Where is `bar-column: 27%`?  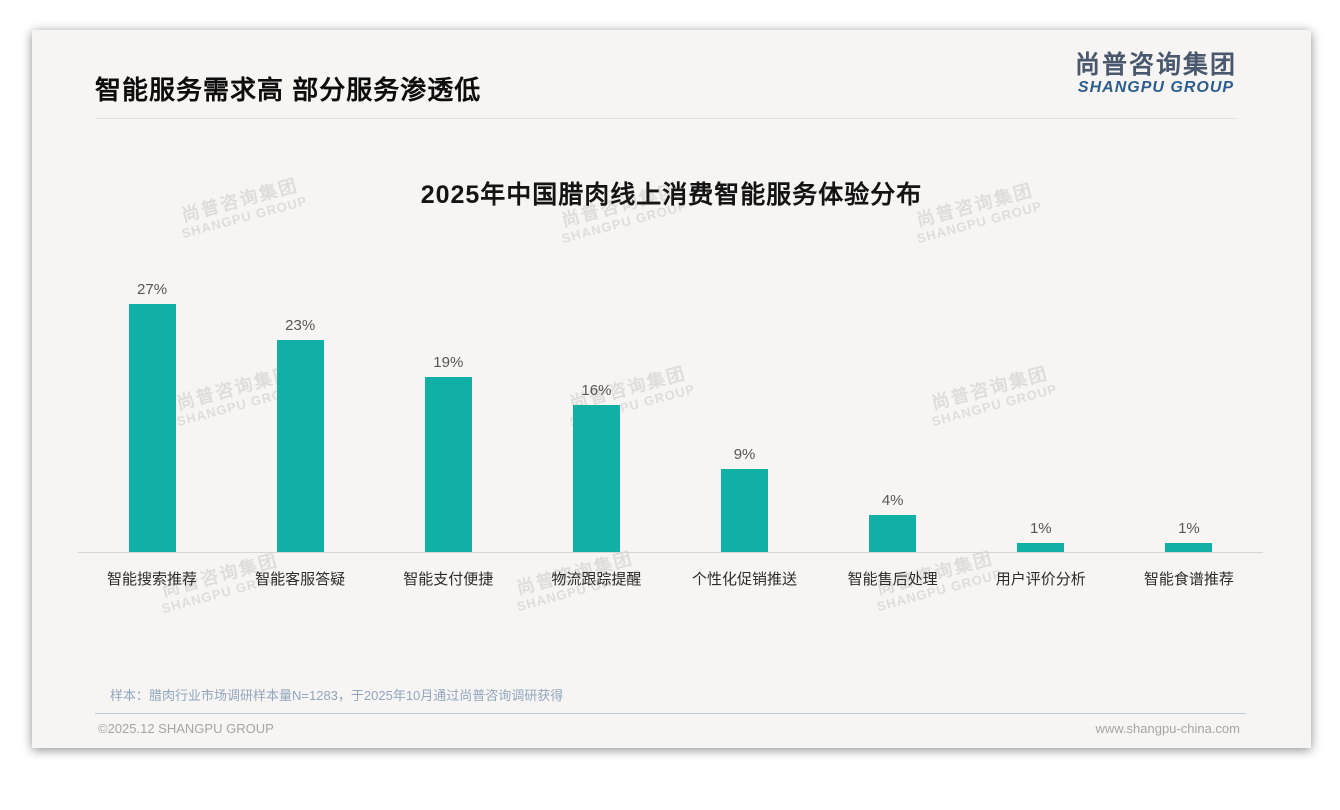
bar-column: 27% is located at coordinates (152, 416).